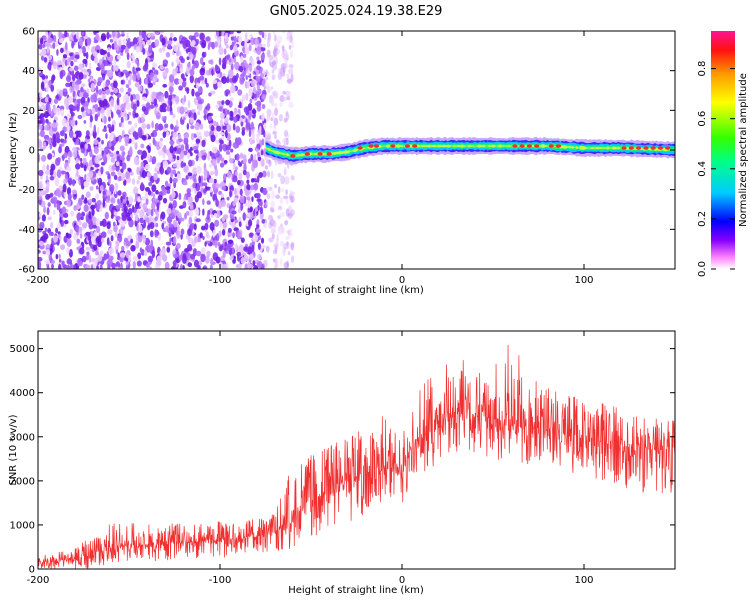 This screenshot has height=600, width=750. Describe the element at coordinates (356, 11) in the screenshot. I see `chart-title: GN05.2025.024.19.38.E29` at that location.